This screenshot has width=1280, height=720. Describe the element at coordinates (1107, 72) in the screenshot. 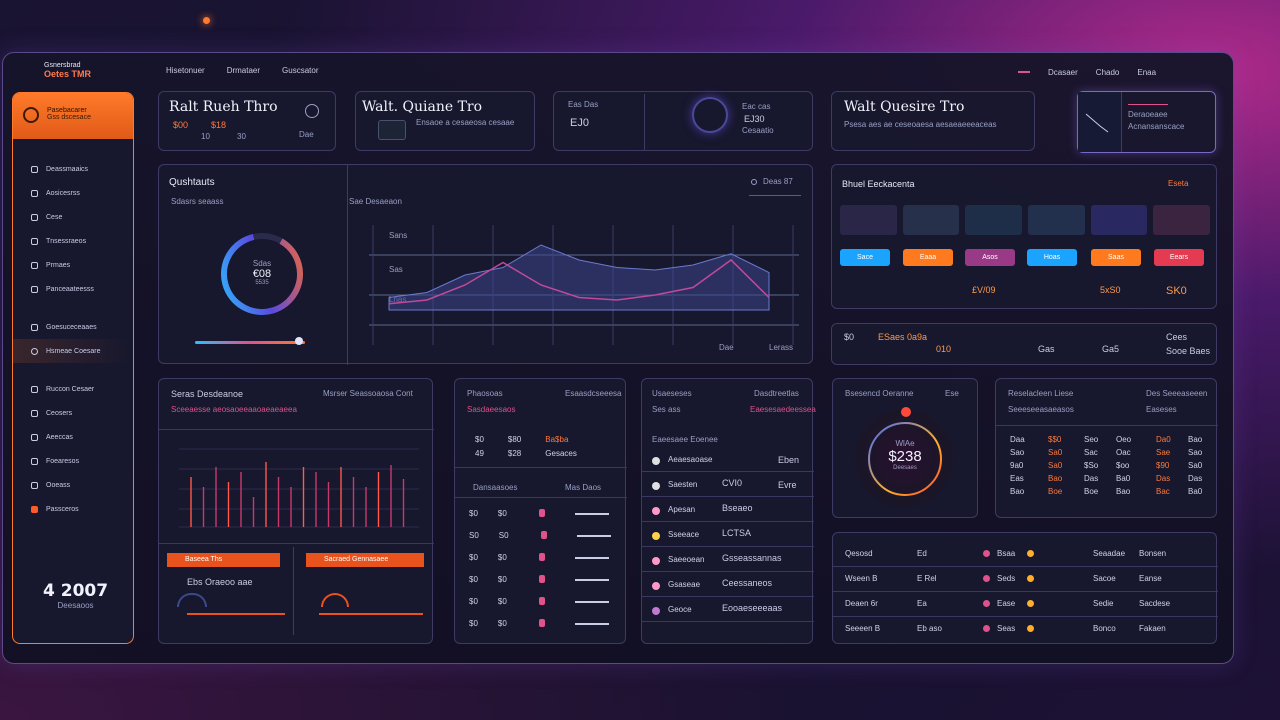

I see `nav-item: Chado` at that location.